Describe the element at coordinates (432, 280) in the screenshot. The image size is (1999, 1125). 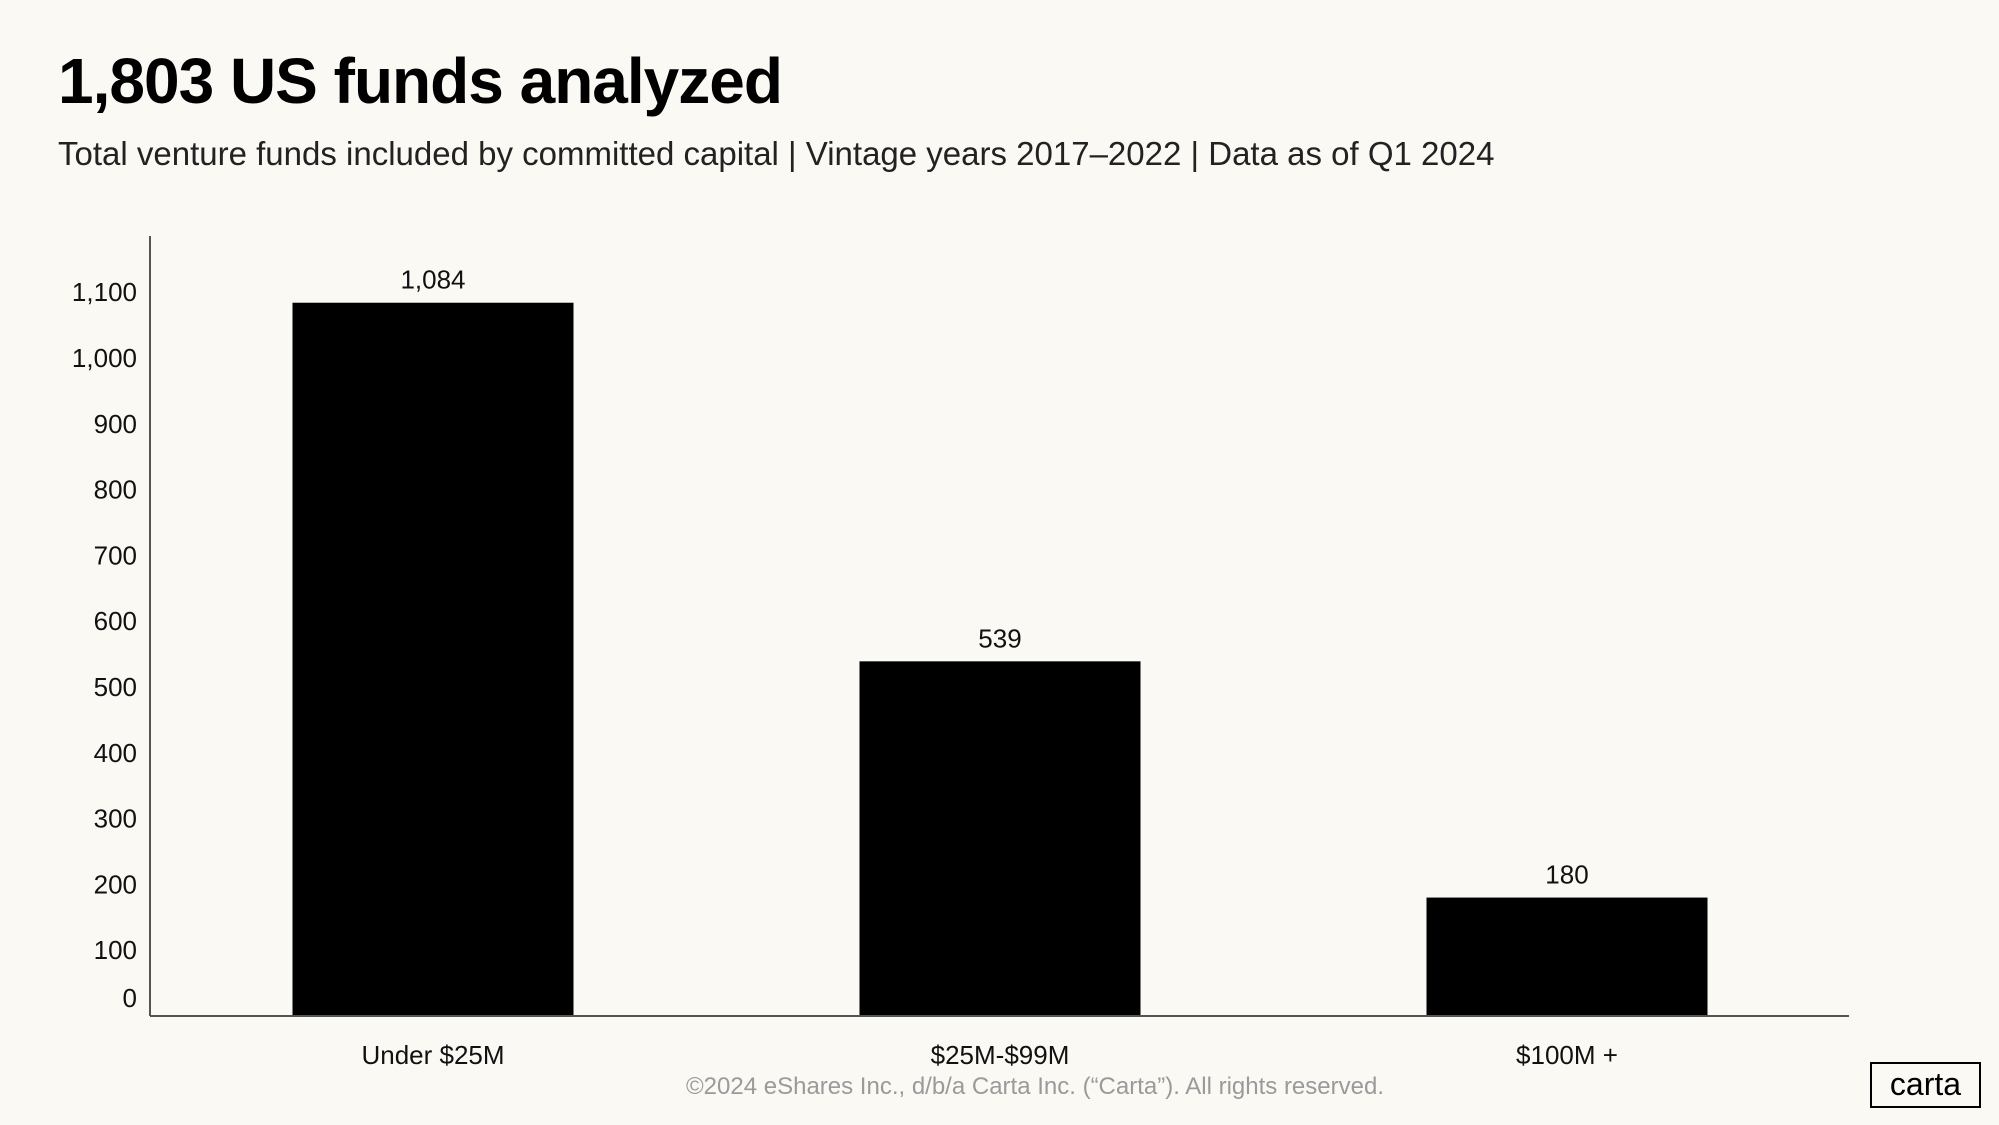
I see `data-label: 1,084` at that location.